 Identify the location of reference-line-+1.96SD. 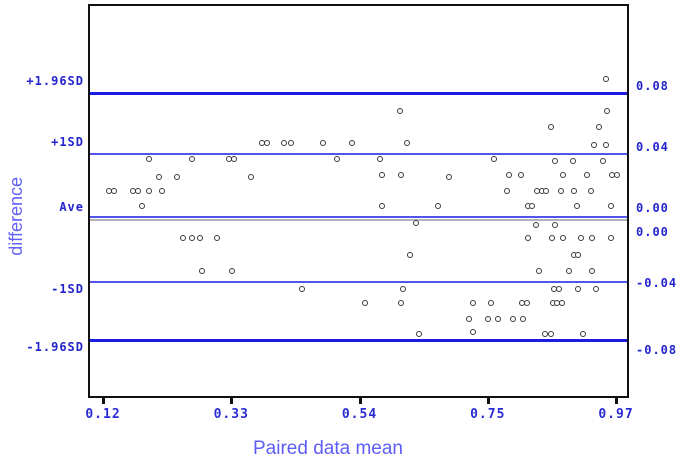
(358, 94).